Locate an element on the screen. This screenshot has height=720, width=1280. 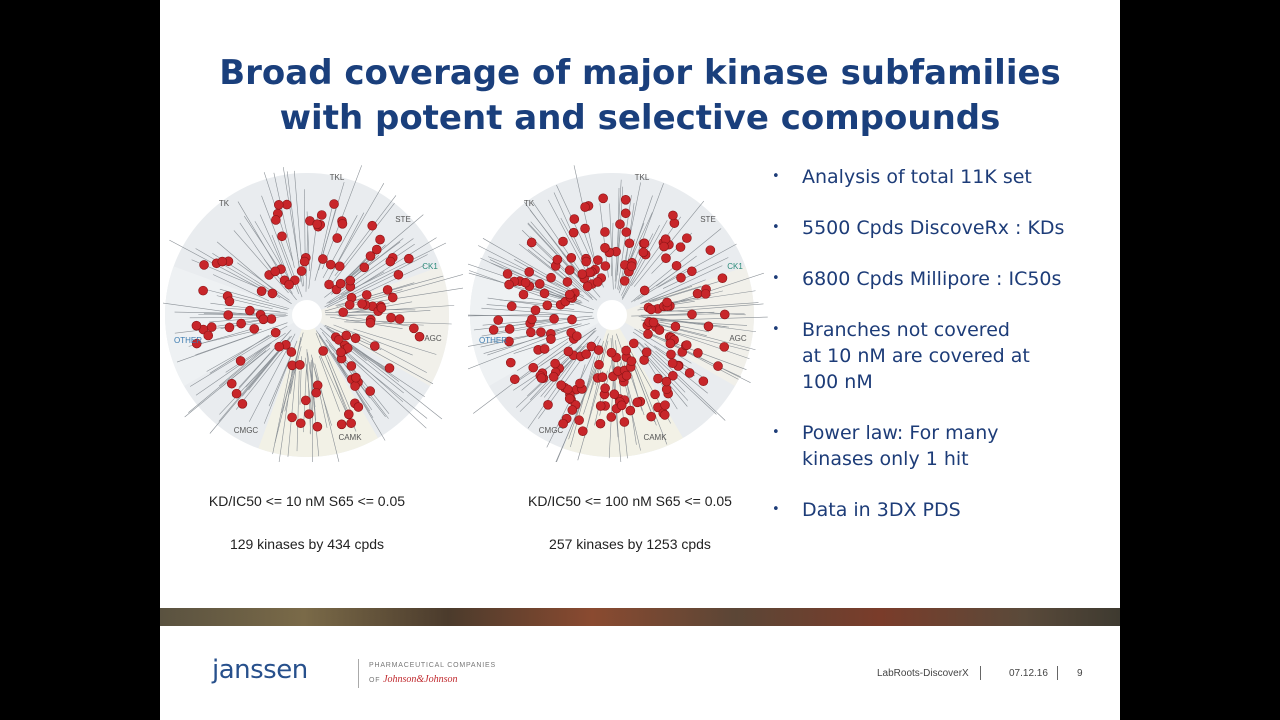
bullet-line: Data in 3DX PDS is located at coordinates (881, 510).